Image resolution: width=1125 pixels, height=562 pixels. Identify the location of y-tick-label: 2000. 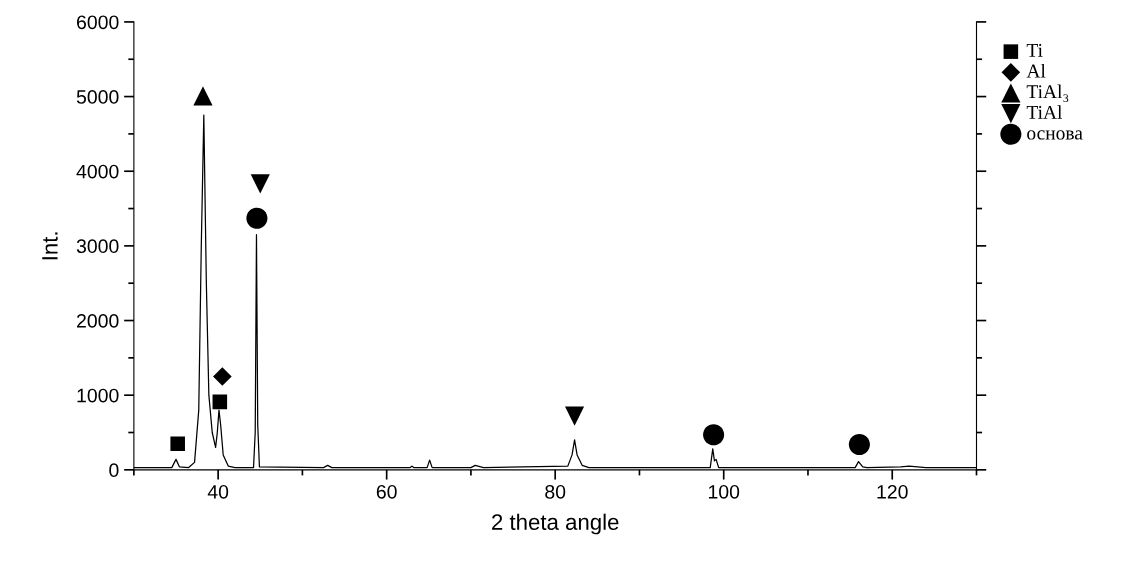
(98, 321).